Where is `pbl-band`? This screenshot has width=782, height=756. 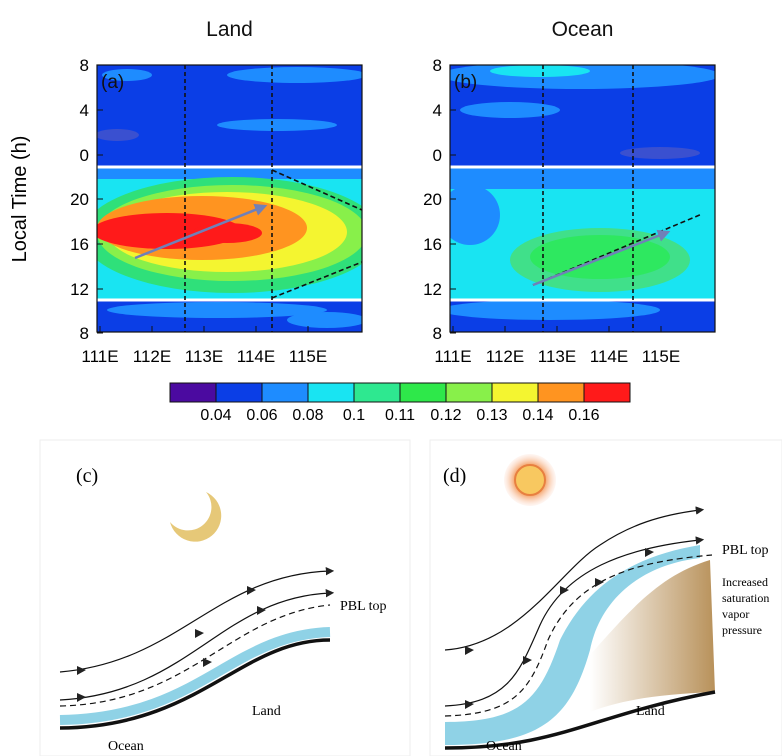 pbl-band is located at coordinates (572, 645).